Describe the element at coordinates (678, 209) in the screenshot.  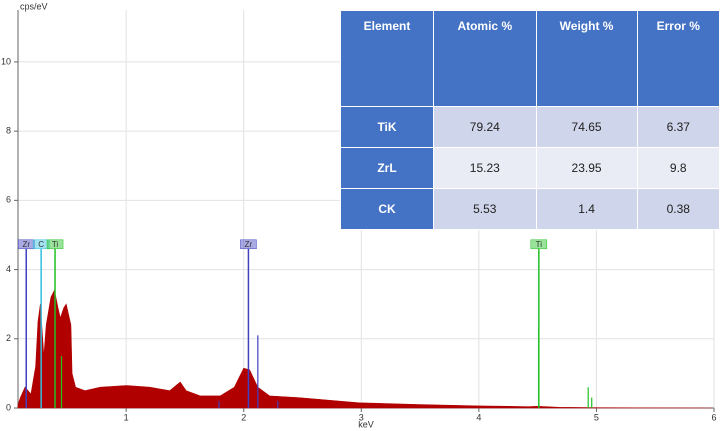
I see `table-cell: 0.38` at that location.